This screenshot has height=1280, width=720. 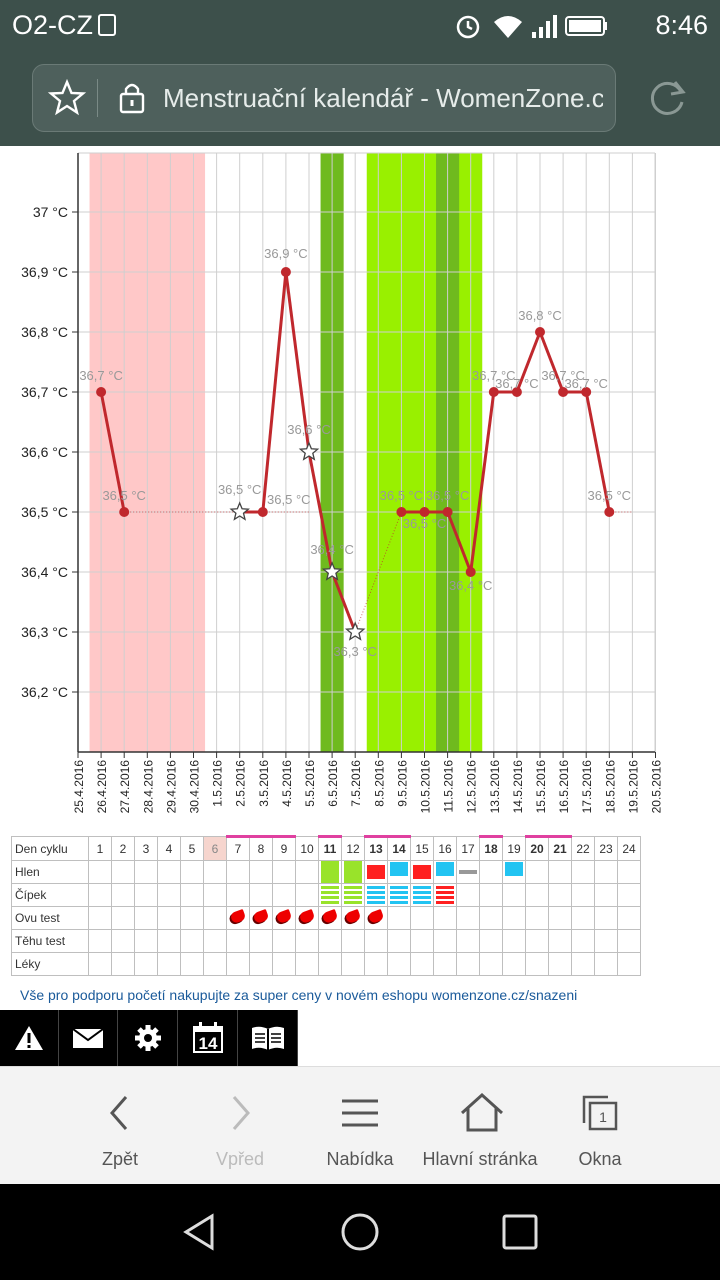 What do you see at coordinates (668, 97) in the screenshot?
I see `reload-icon` at bounding box center [668, 97].